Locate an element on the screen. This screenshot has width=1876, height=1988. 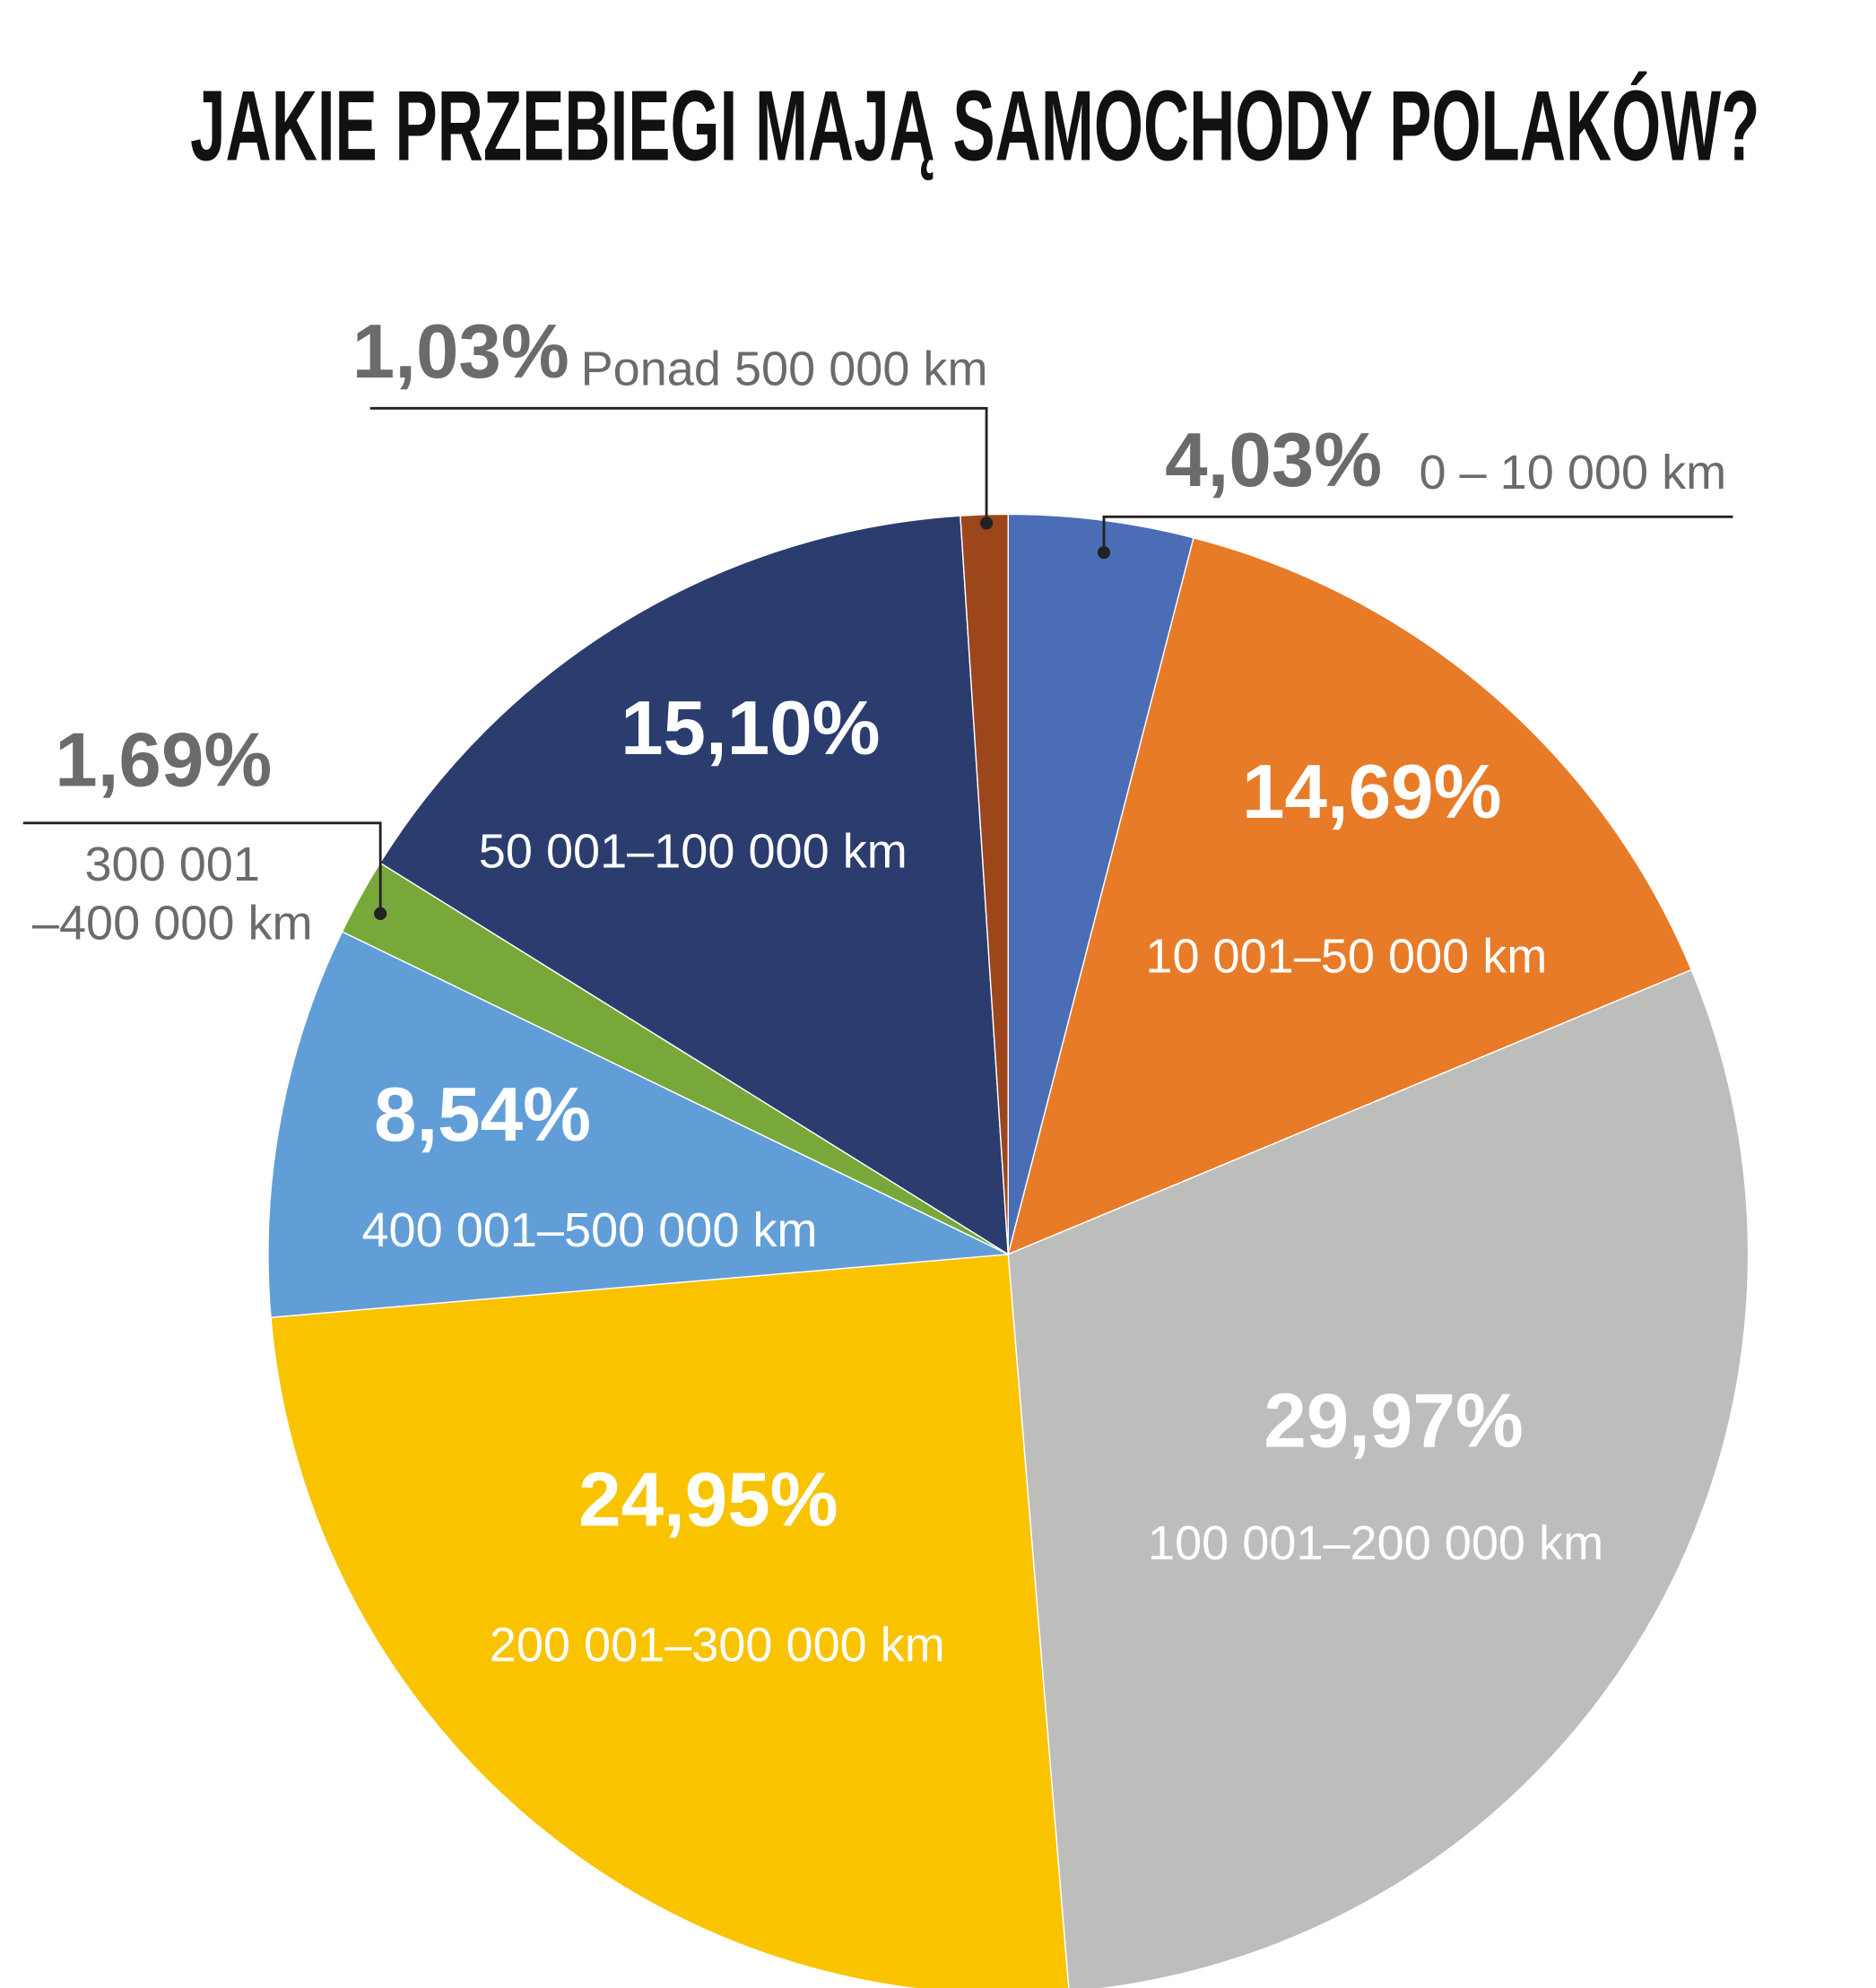
category-label: 0 – 10 000 km is located at coordinates (1573, 473).